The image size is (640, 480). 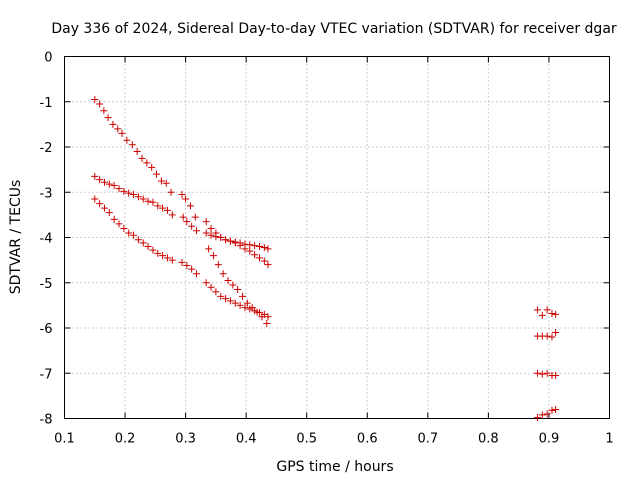 What do you see at coordinates (64, 439) in the screenshot?
I see `x-tick-label: 0.1` at bounding box center [64, 439].